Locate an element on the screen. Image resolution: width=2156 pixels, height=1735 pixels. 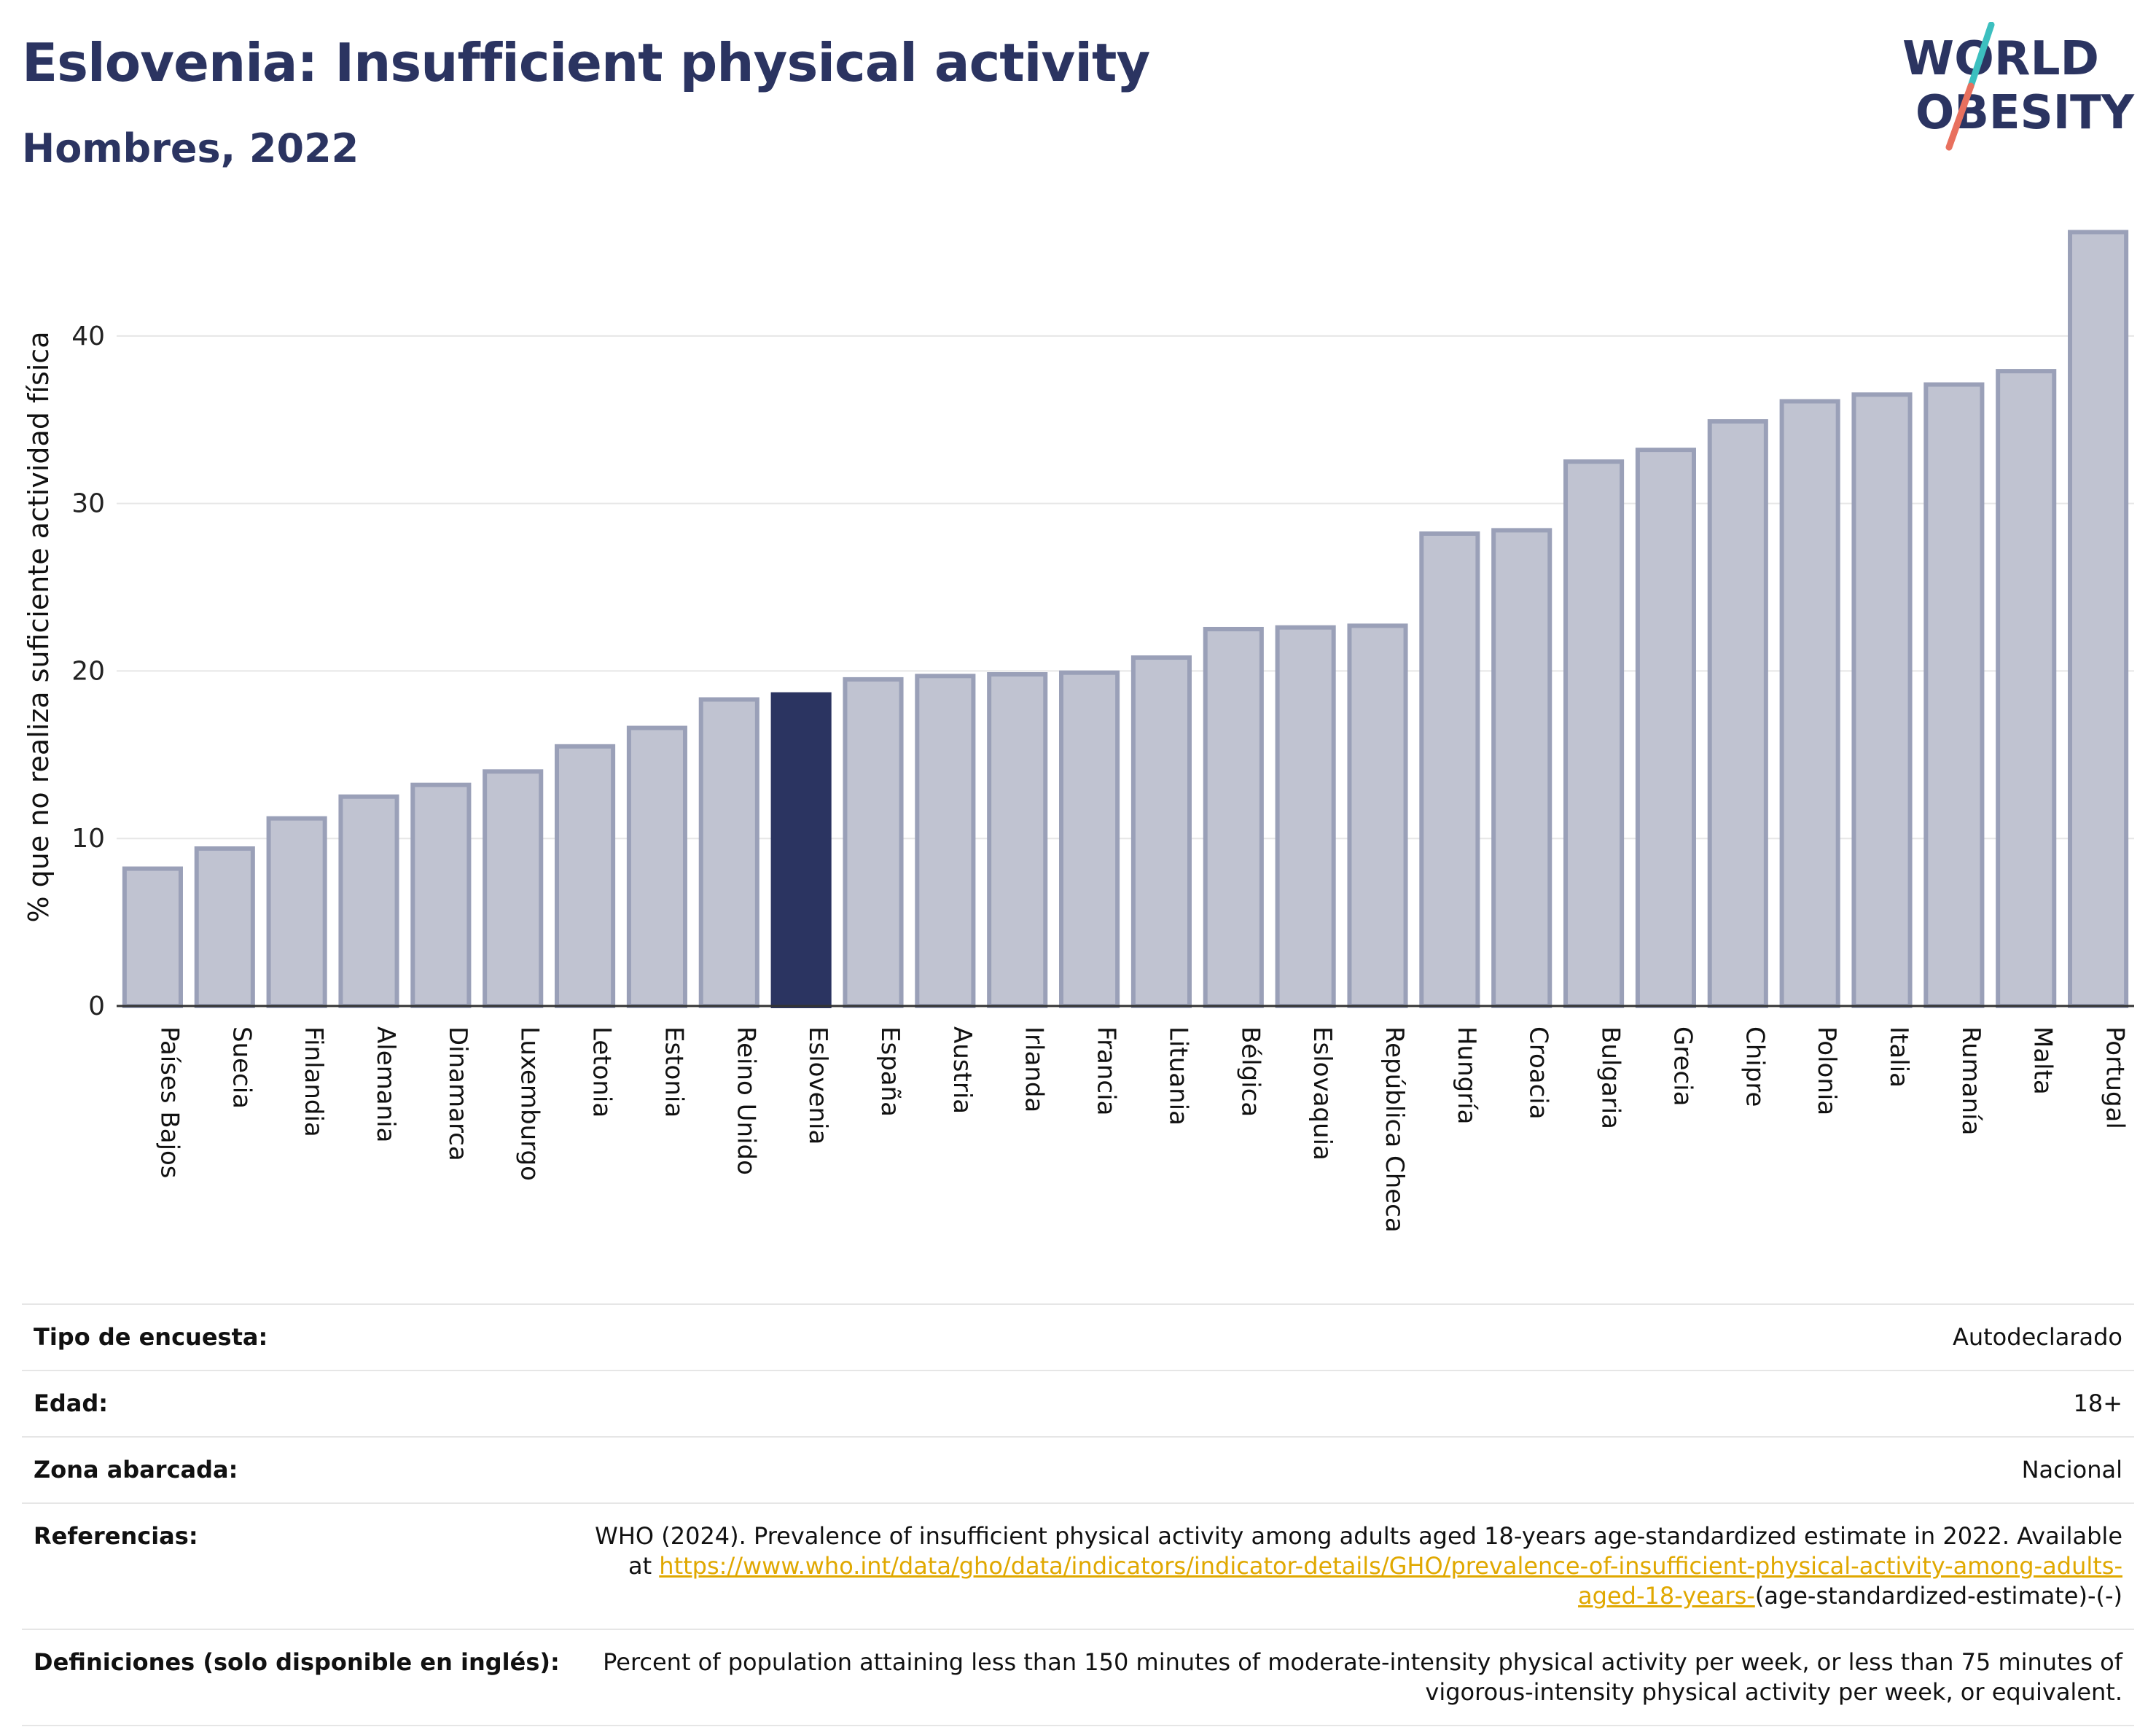
logo-word-world: WORLD is located at coordinates (2000, 59).